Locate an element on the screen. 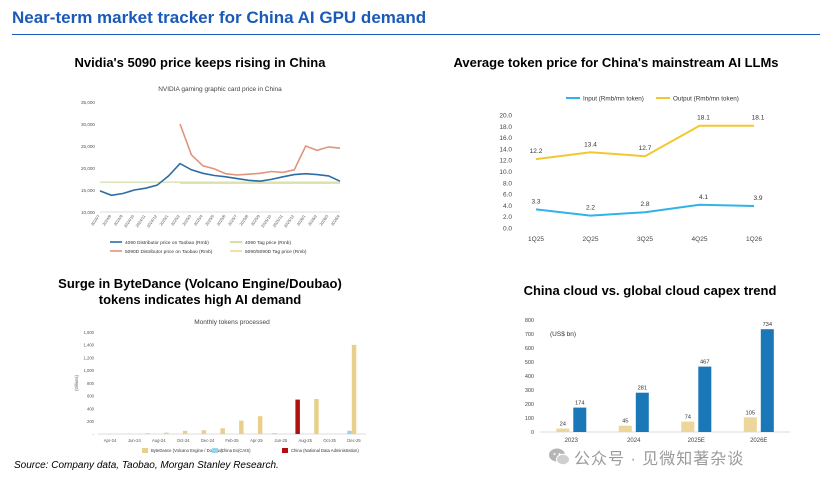  y-tick-label: 30,000 is located at coordinates (88, 124).